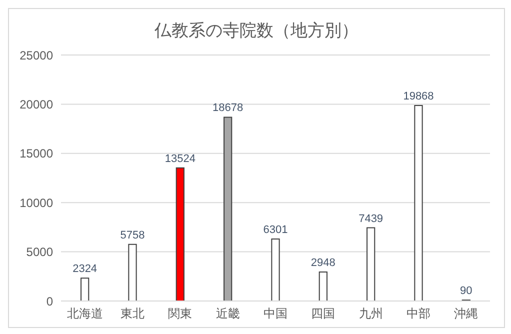  I want to click on x-tick-label: 九州, so click(370, 313).